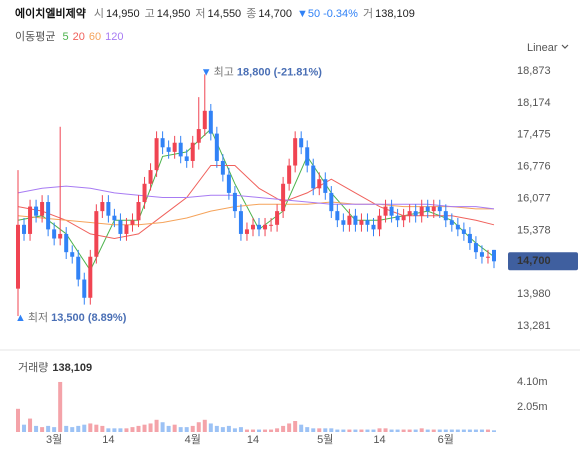 This screenshot has width=580, height=468. I want to click on y-tick-label: 16,776, so click(534, 167).